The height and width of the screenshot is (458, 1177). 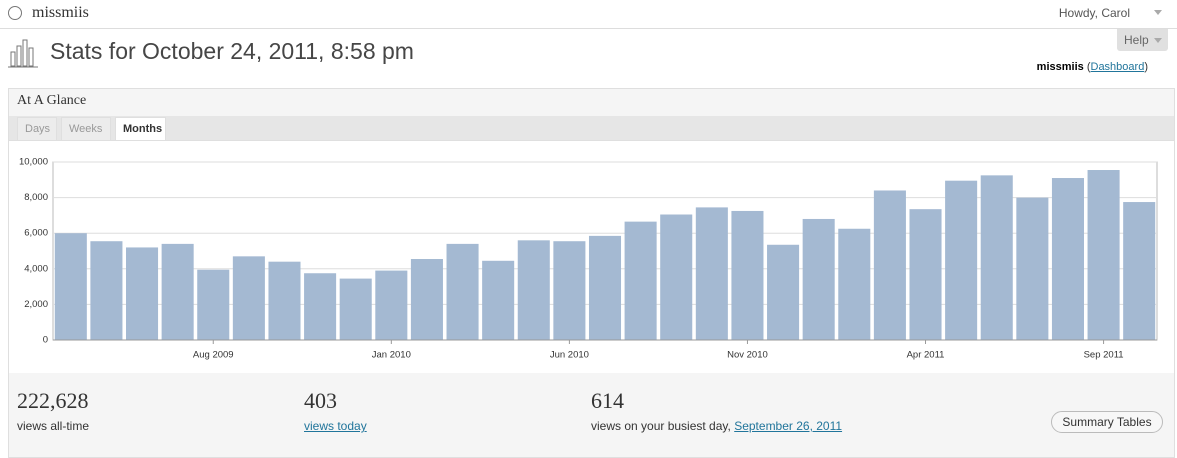 I want to click on x-tick-label: Apr 2011, so click(x=926, y=355).